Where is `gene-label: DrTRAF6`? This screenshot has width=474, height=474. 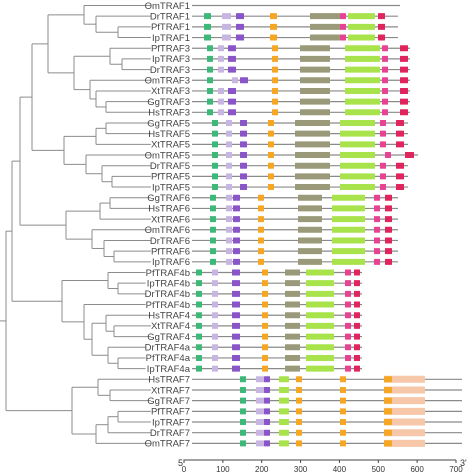 gene-label: DrTRAF6 is located at coordinates (170, 241).